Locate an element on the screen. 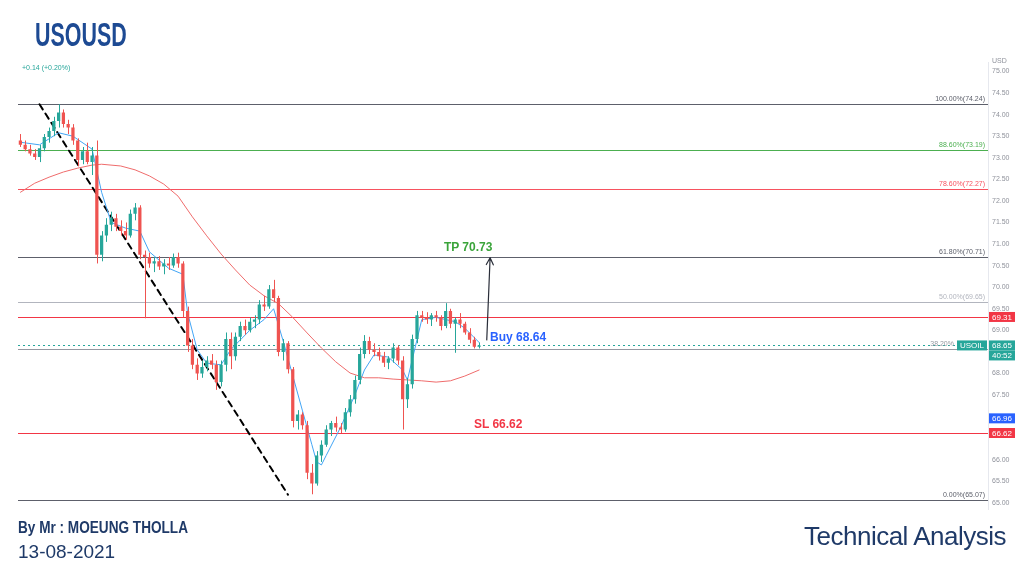 Image resolution: width=1024 pixels, height=576 pixels. text: By Mr : MOEUNG THOLLA is located at coordinates (103, 528).